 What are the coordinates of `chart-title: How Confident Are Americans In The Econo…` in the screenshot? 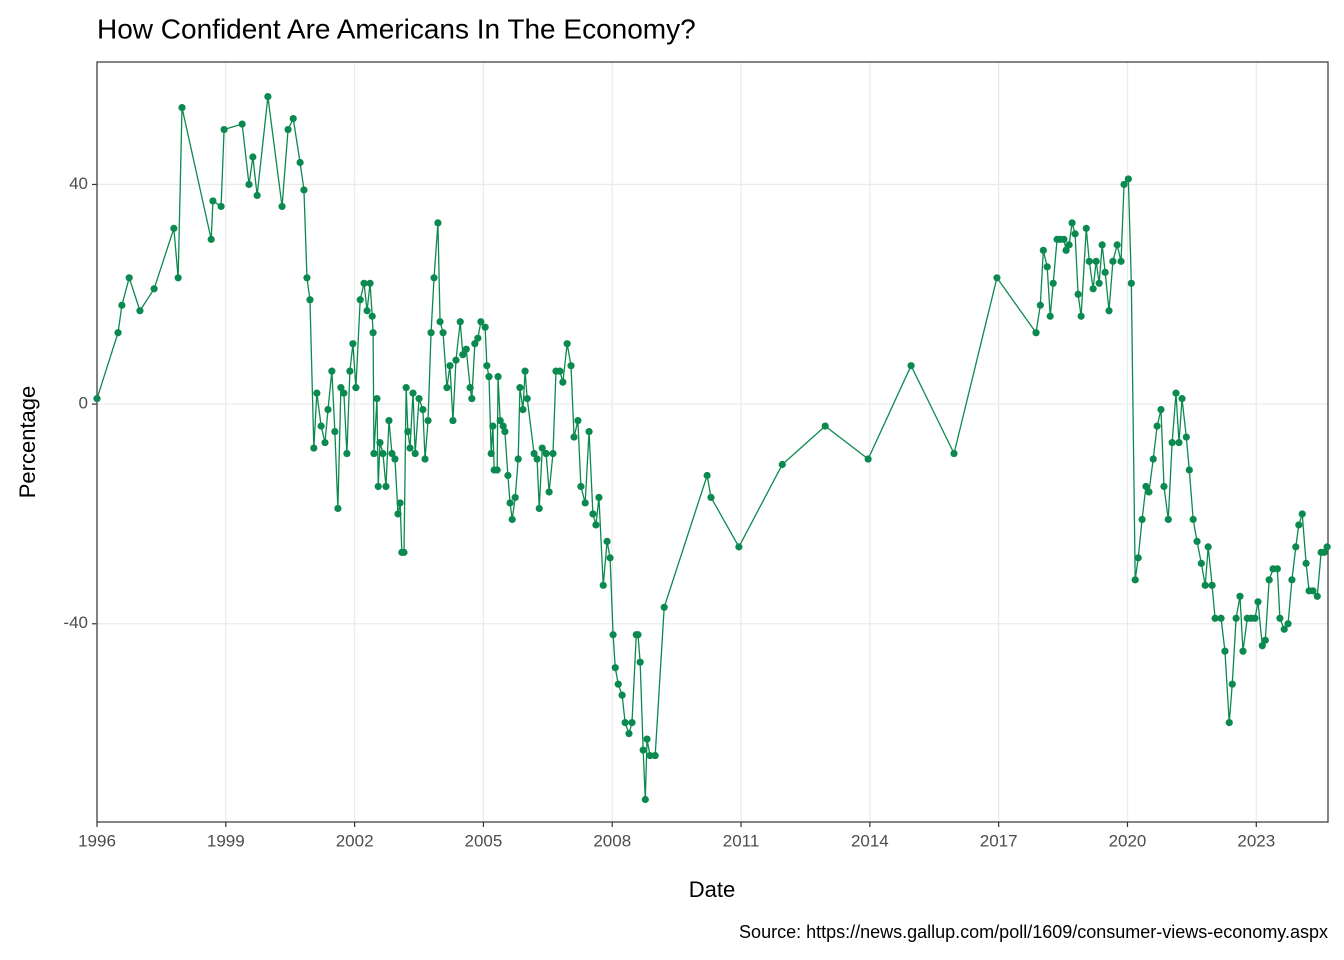 It's located at (396, 28).